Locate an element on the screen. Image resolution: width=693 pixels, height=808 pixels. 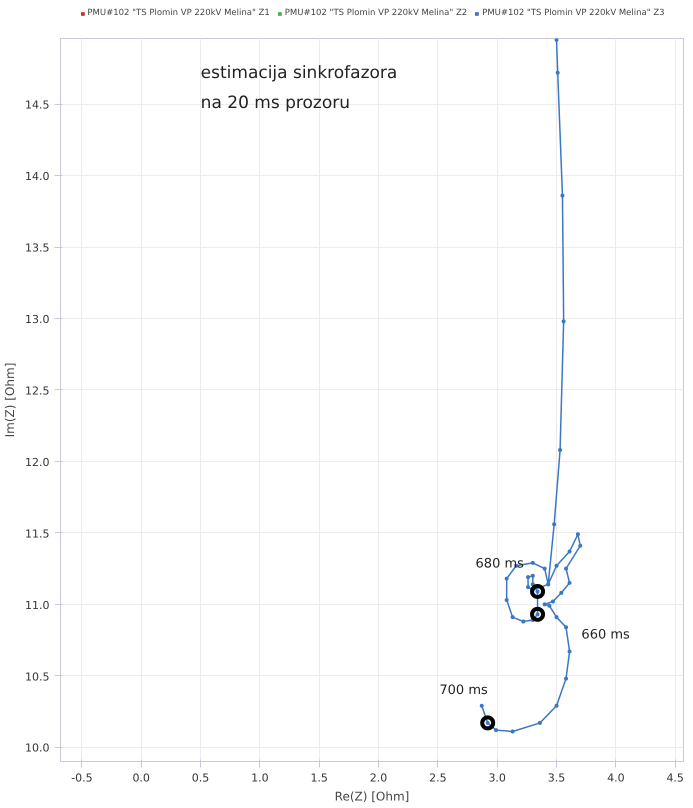
annotation: 700 ms is located at coordinates (463, 690).